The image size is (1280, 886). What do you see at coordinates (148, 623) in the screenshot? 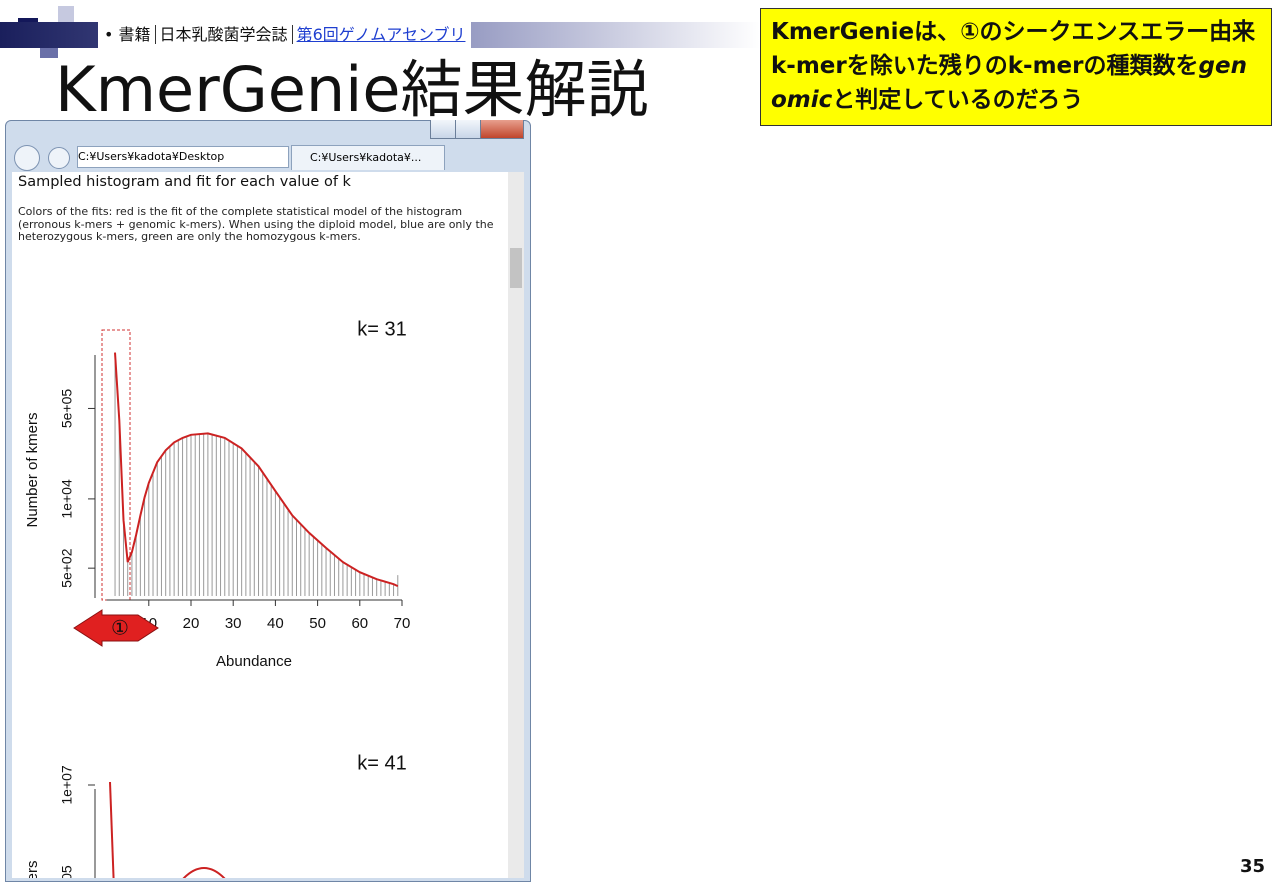
I see `x-tick-label: 10` at bounding box center [148, 623].